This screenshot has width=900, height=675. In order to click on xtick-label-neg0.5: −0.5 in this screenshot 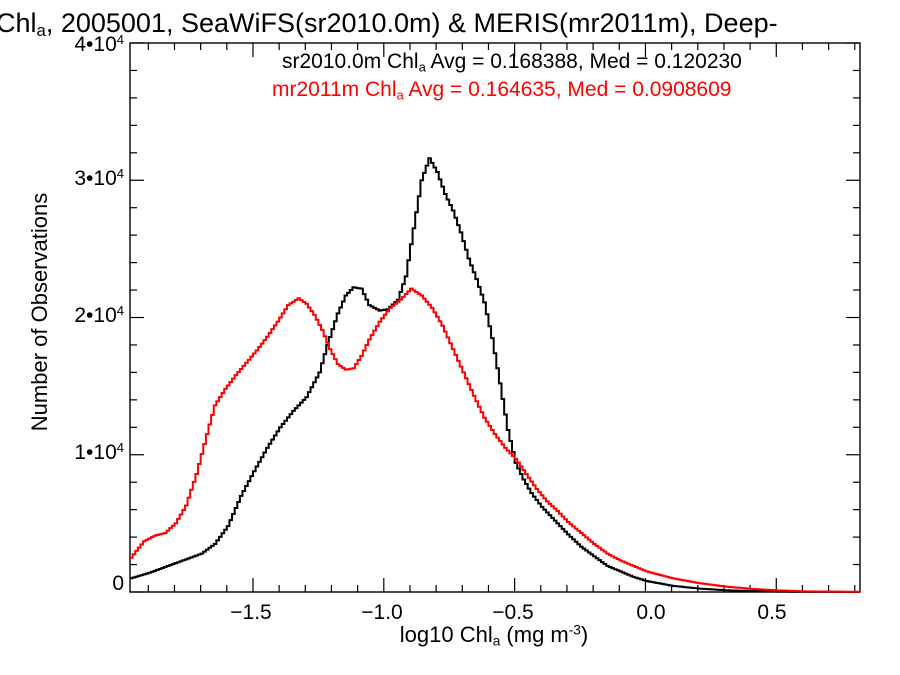, I will do `click(513, 612)`.